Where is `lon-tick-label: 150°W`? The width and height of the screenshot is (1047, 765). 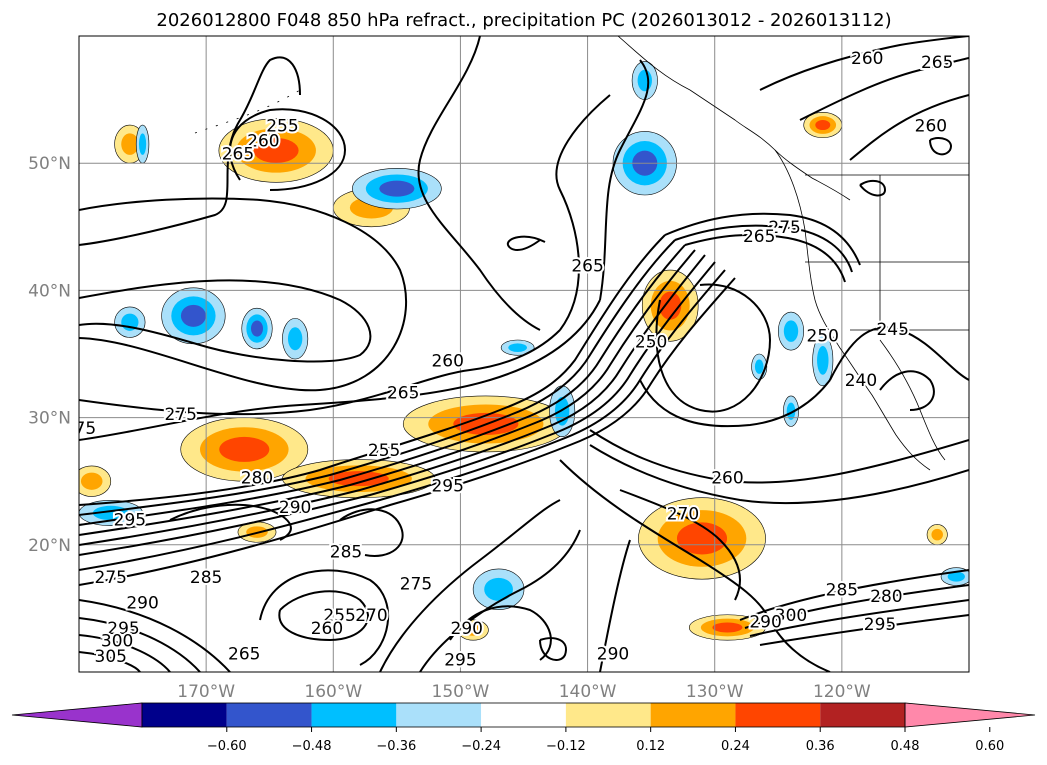 lon-tick-label: 150°W is located at coordinates (461, 692).